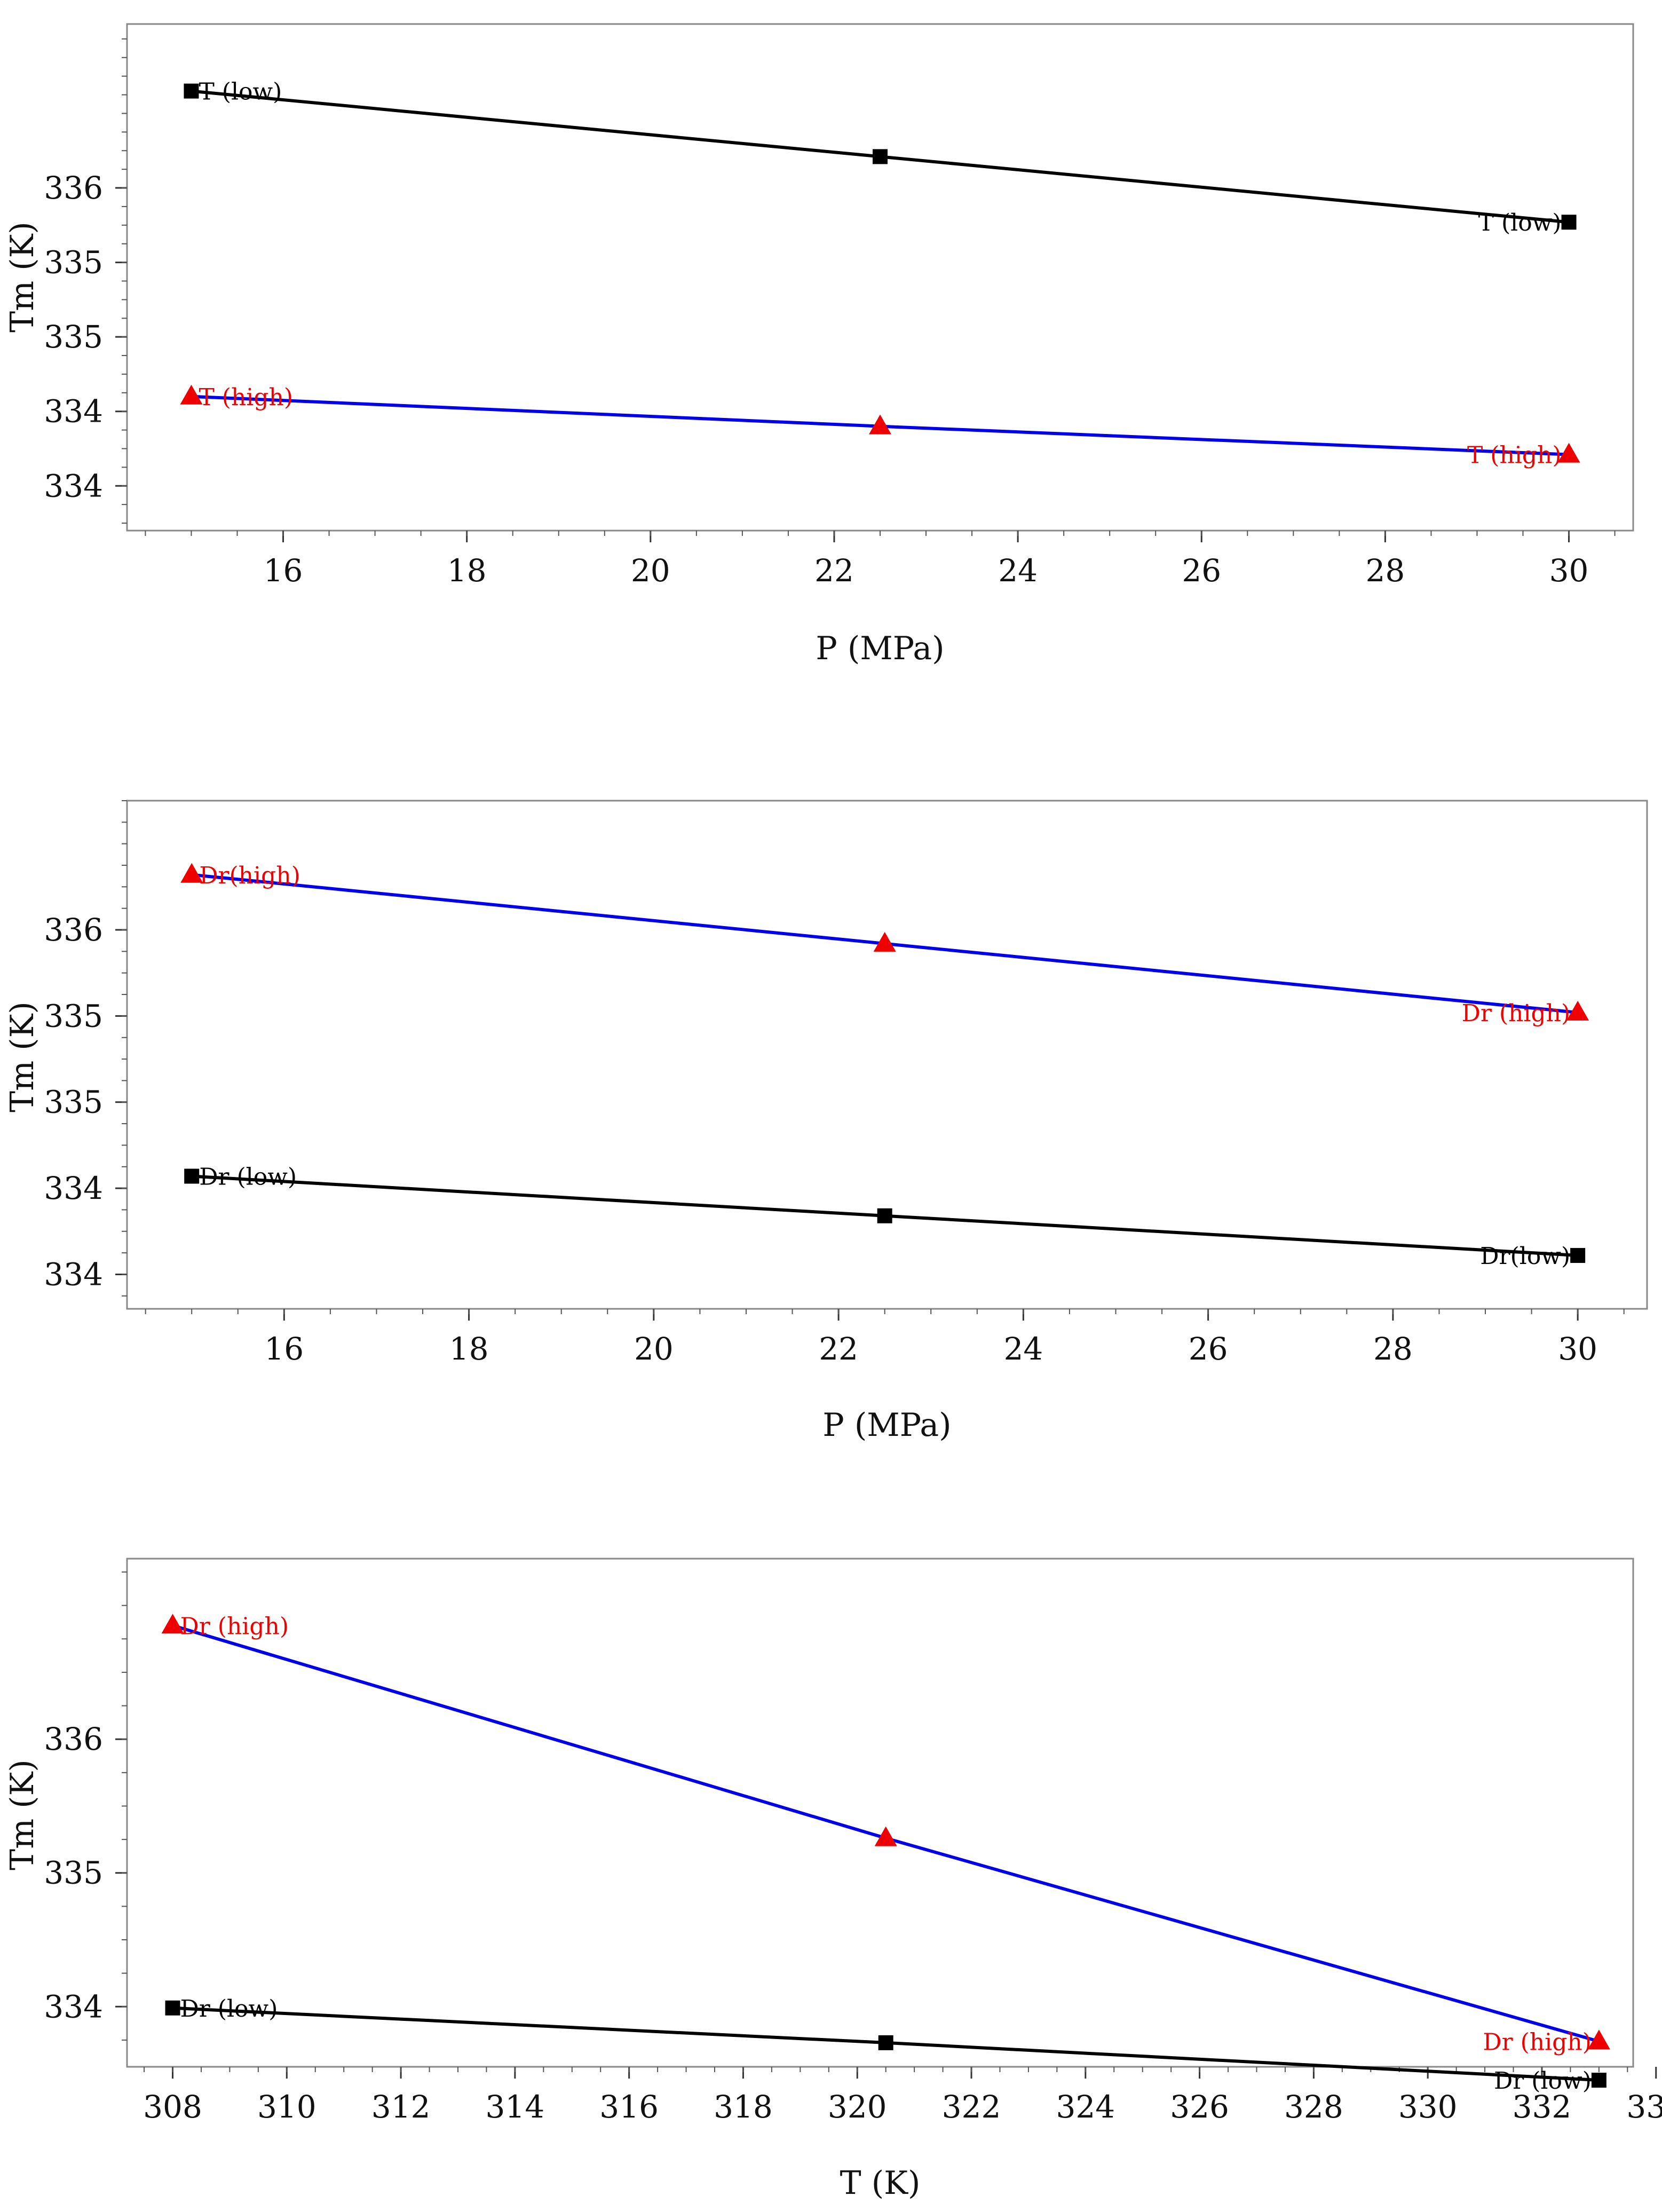 This screenshot has width=1662, height=2212. I want to click on x-tick-label: 308, so click(172, 2107).